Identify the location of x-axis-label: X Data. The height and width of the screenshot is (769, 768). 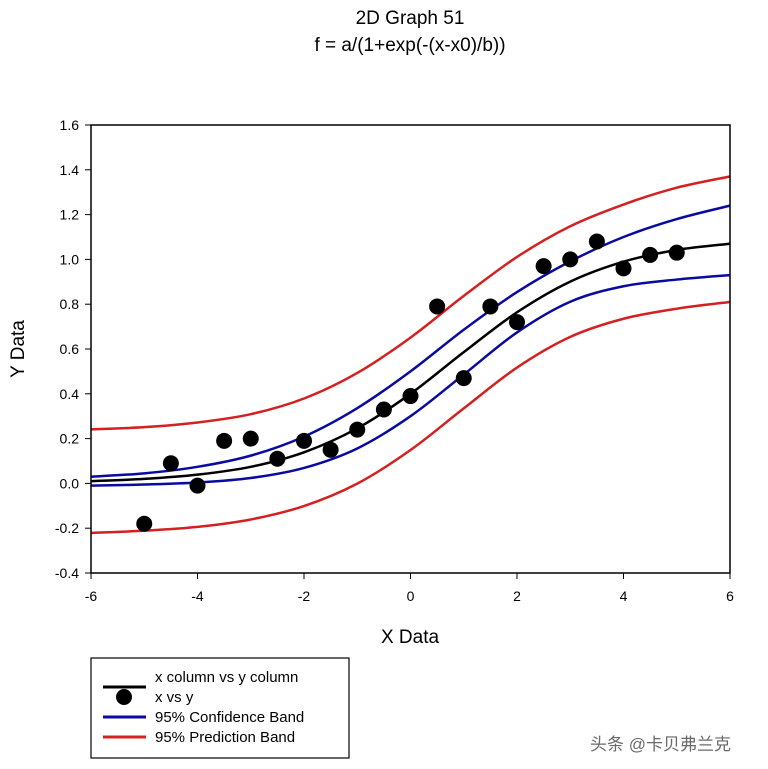
(410, 637).